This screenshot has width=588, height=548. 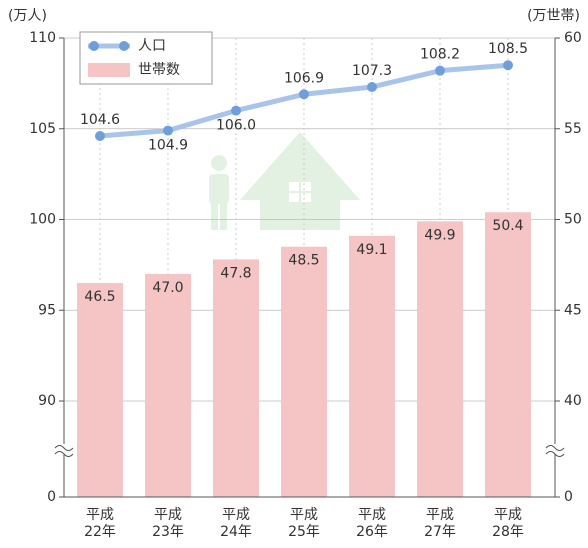 What do you see at coordinates (42, 129) in the screenshot?
I see `y-tick-label: 105` at bounding box center [42, 129].